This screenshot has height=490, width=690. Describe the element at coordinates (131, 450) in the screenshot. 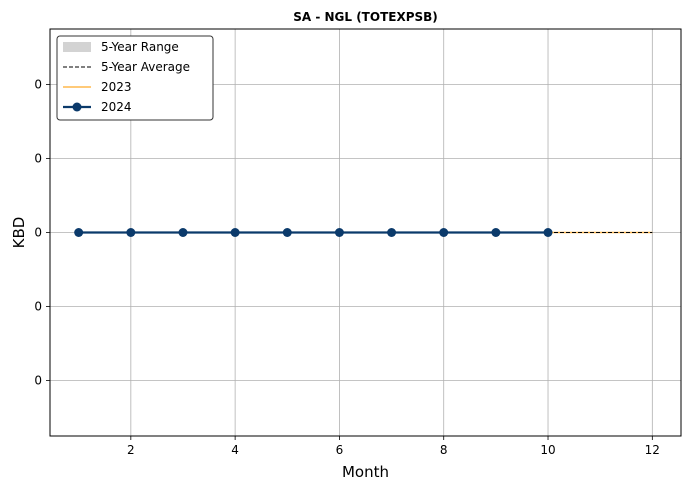

I see `x-tick-label: 2` at that location.